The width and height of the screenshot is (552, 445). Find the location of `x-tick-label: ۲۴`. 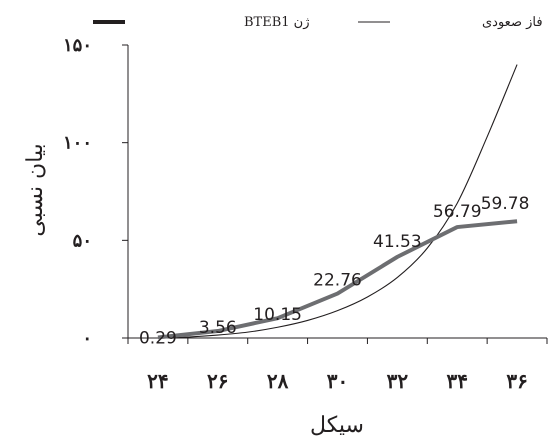

x-tick-label: ۲۴ is located at coordinates (157, 381).